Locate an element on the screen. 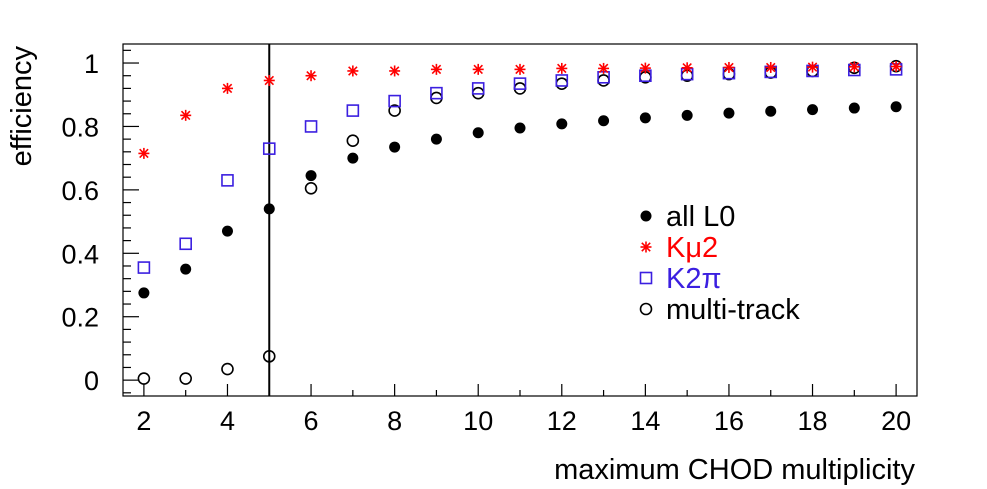  x-tick-label: 2 is located at coordinates (143, 421).